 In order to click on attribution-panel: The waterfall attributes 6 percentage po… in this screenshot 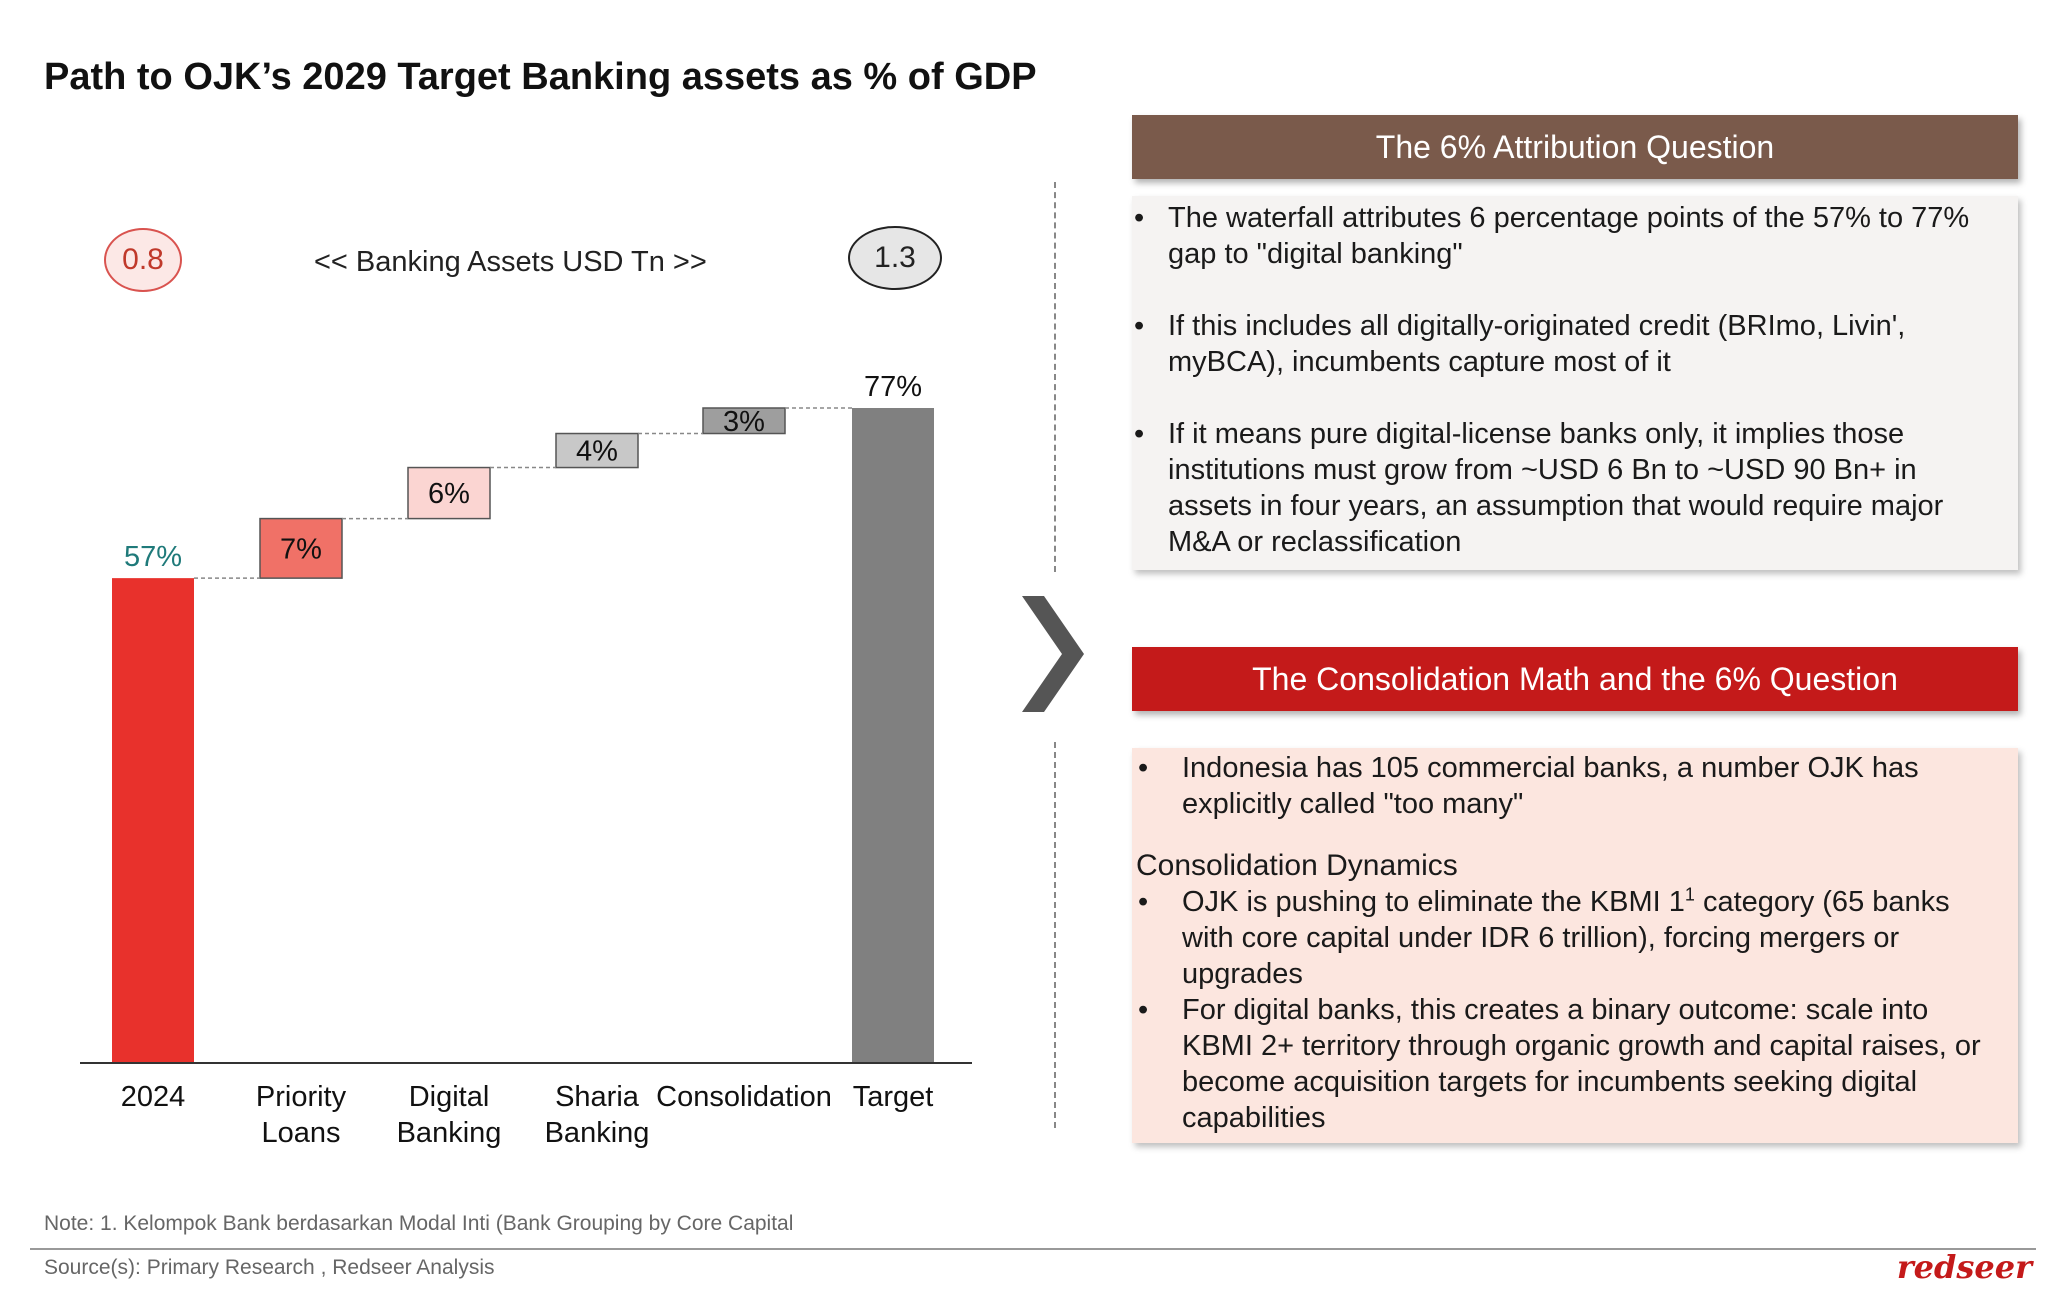, I will do `click(1575, 383)`.